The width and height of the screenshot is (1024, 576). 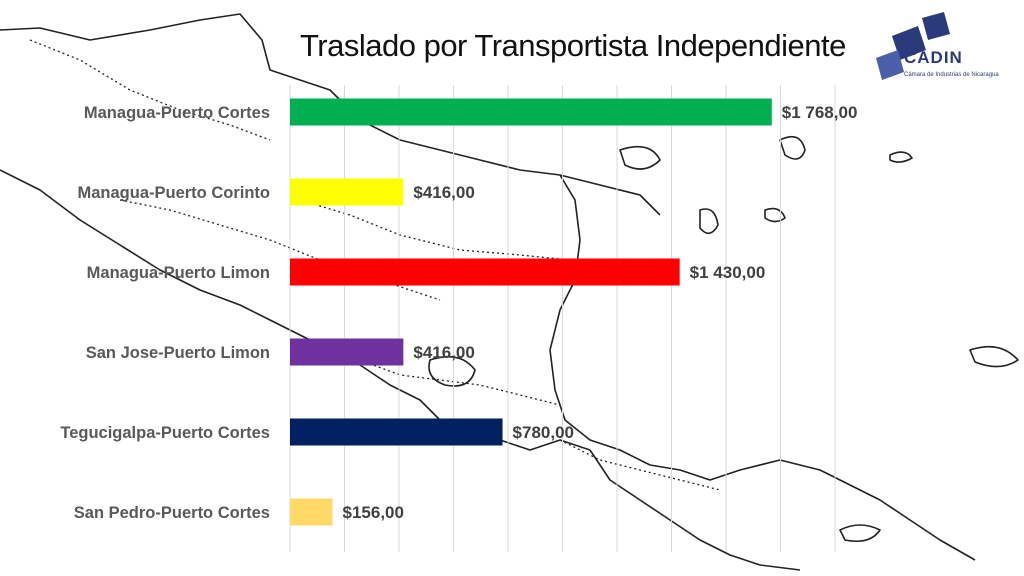 What do you see at coordinates (172, 513) in the screenshot?
I see `category-label-5: San Pedro-Puerto Cortes` at bounding box center [172, 513].